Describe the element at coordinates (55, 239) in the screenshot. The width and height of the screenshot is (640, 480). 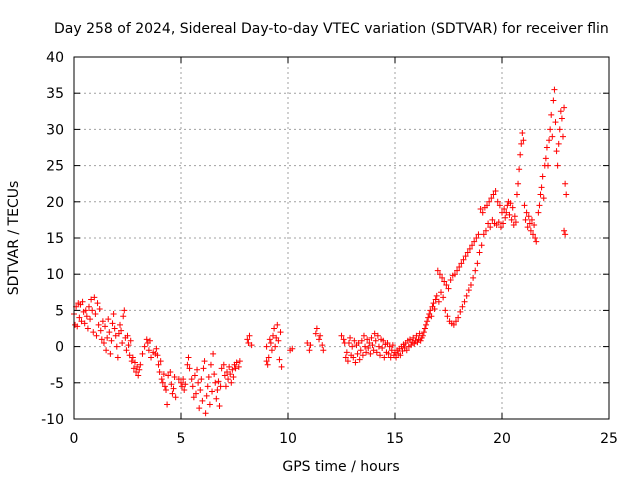
I see `y-tick-label: 15` at that location.